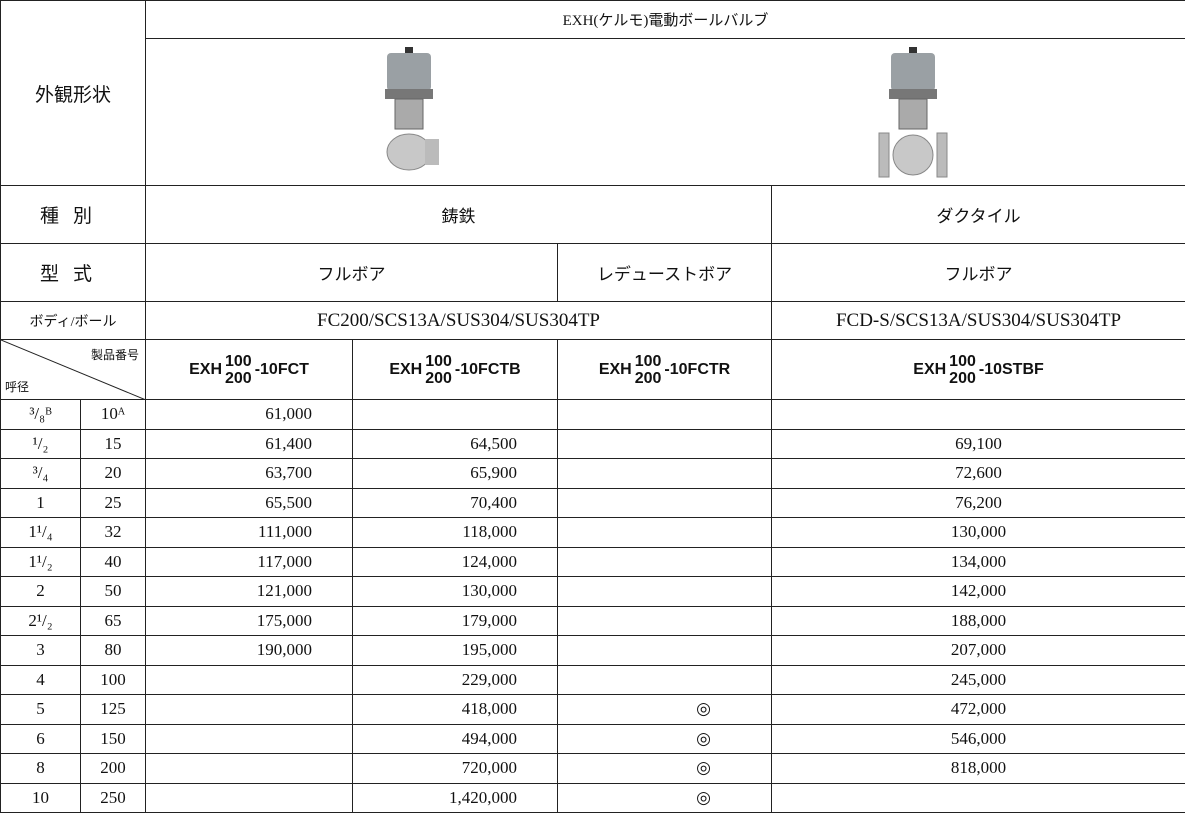 The width and height of the screenshot is (1185, 813). Describe the element at coordinates (978, 680) in the screenshot. I see `cell: 245,000` at that location.